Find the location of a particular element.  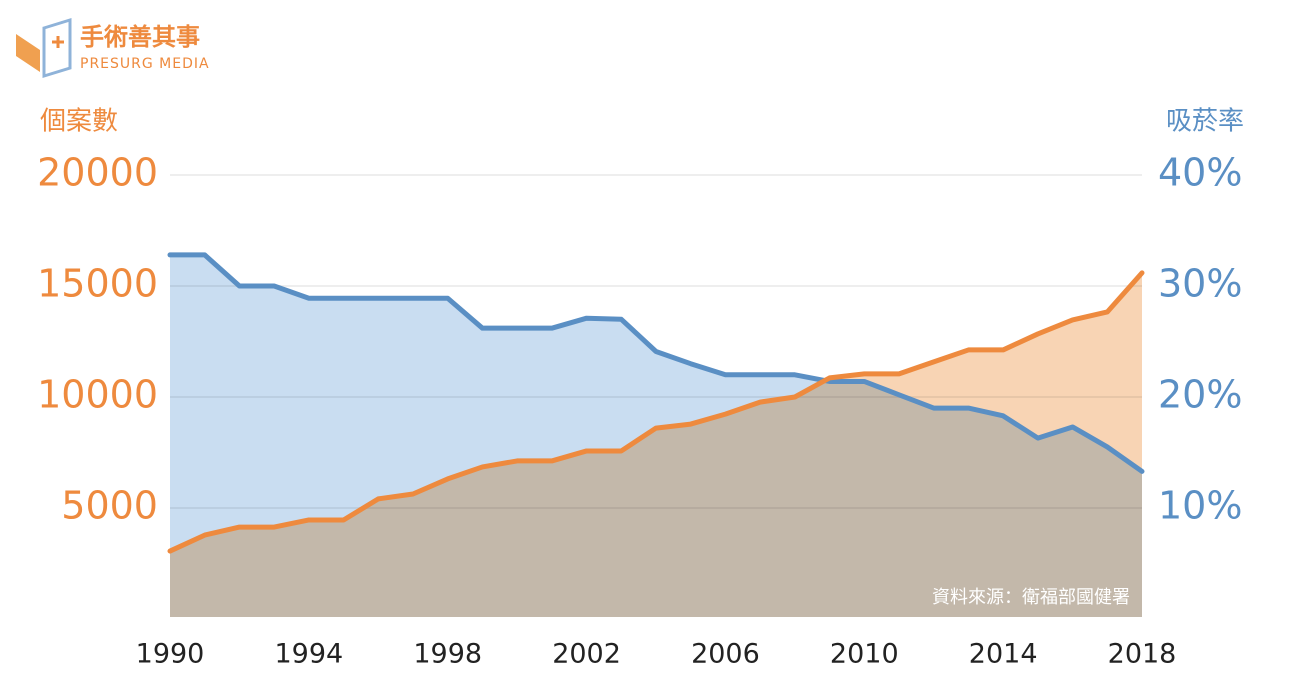

logo: 手術善其事 PRESURG MEDIA is located at coordinates (113, 48).